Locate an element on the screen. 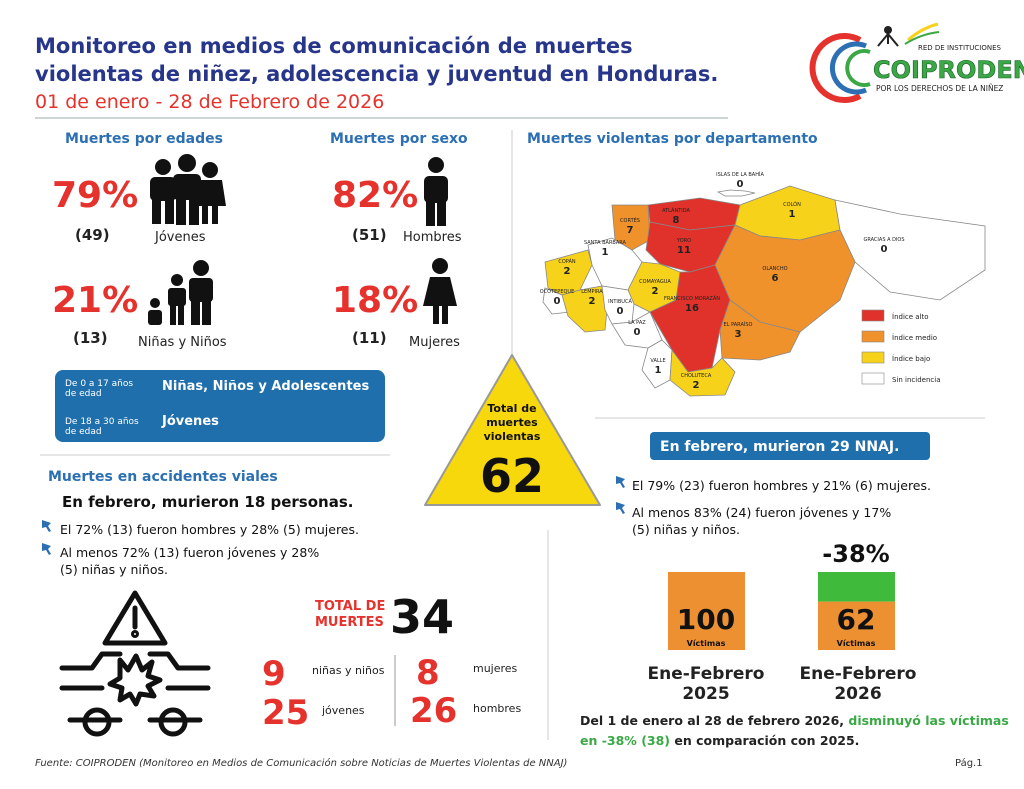 This screenshot has width=1024, height=789. department-count: 11 is located at coordinates (684, 250).